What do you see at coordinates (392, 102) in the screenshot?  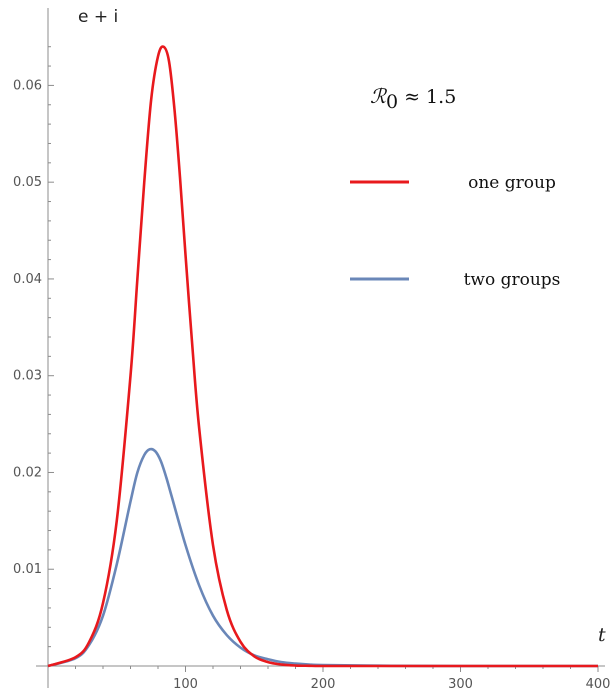 I see `r0-subscript: 0` at bounding box center [392, 102].